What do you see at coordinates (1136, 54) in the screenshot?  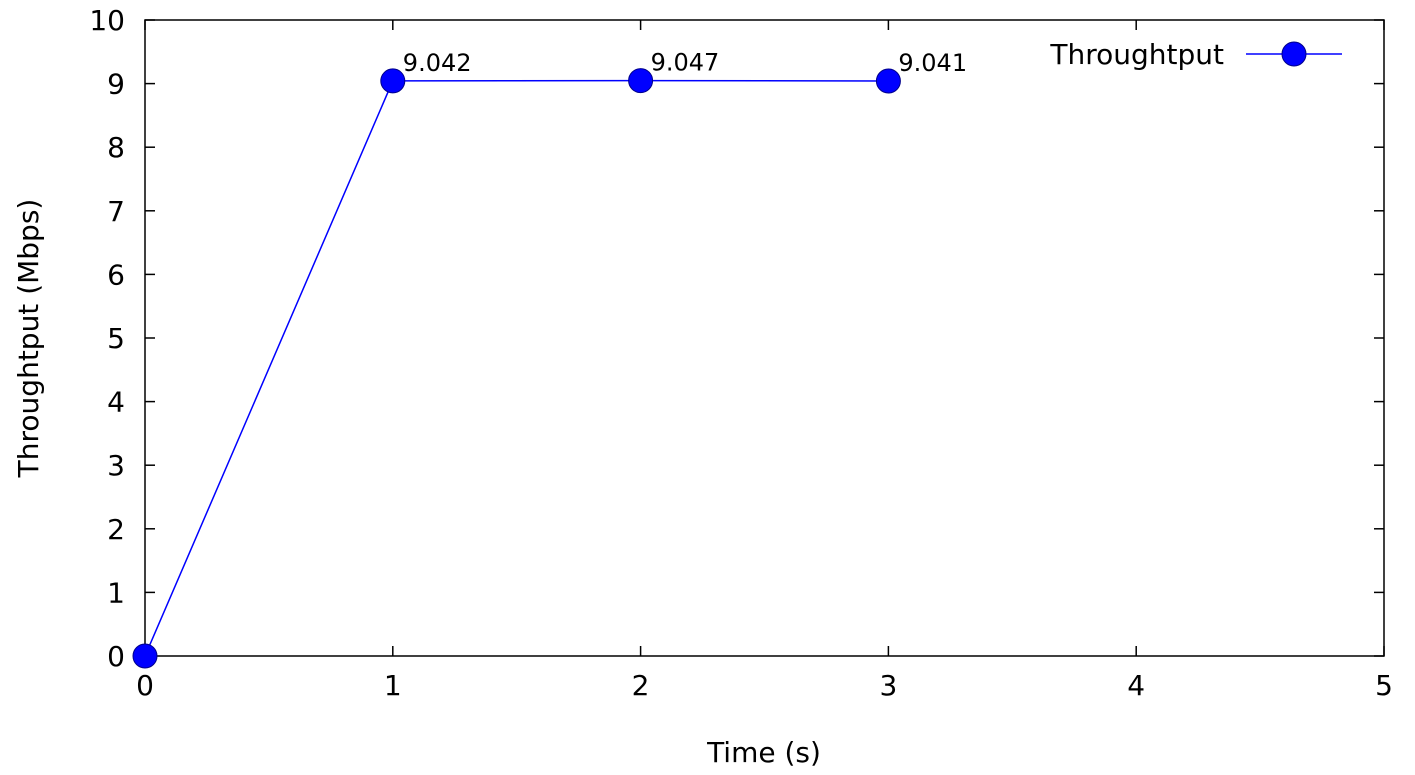 I see `legend-label: Throughtput` at bounding box center [1136, 54].